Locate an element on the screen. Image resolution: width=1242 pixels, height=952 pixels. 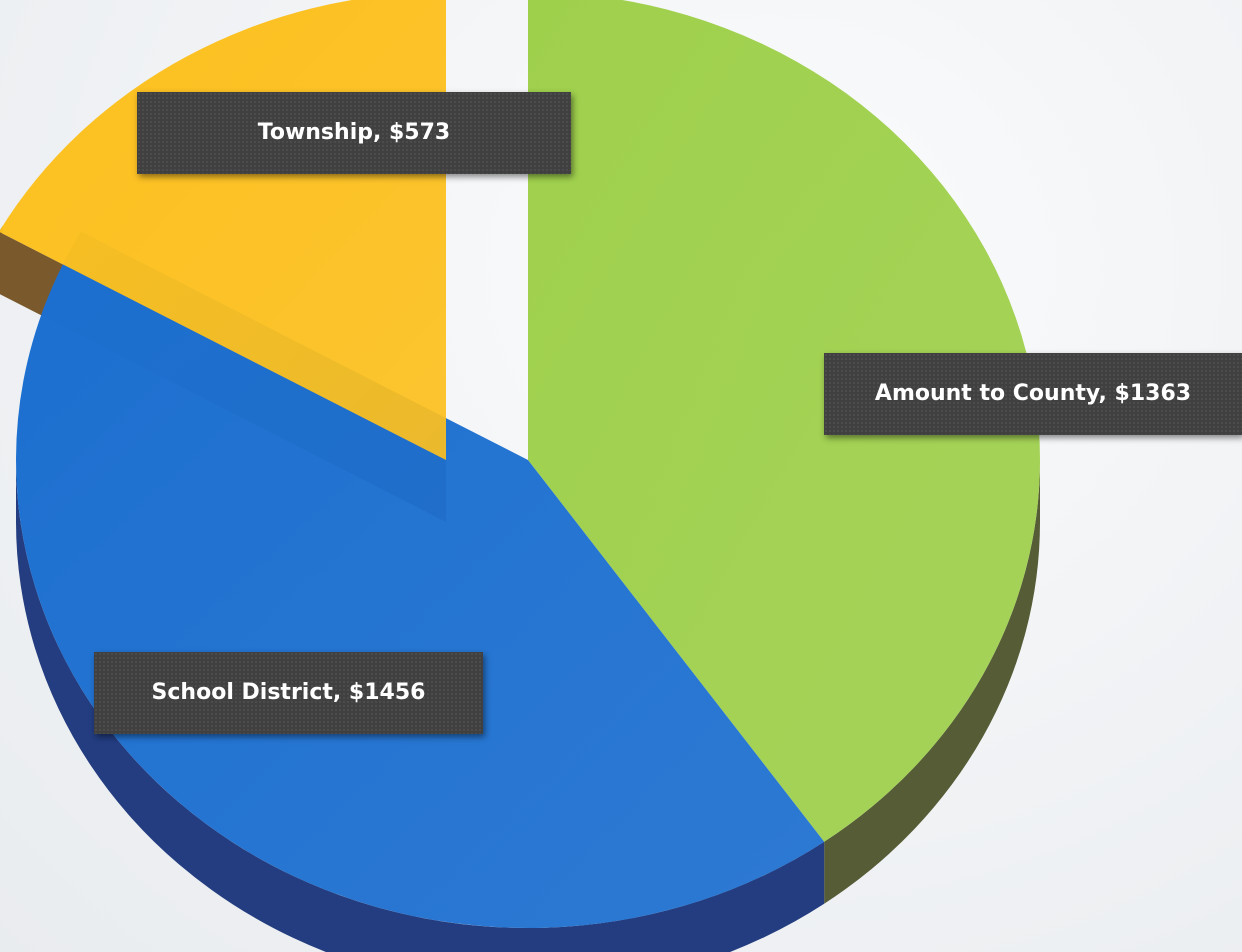
data-label-township: Township, $573 is located at coordinates (354, 133).